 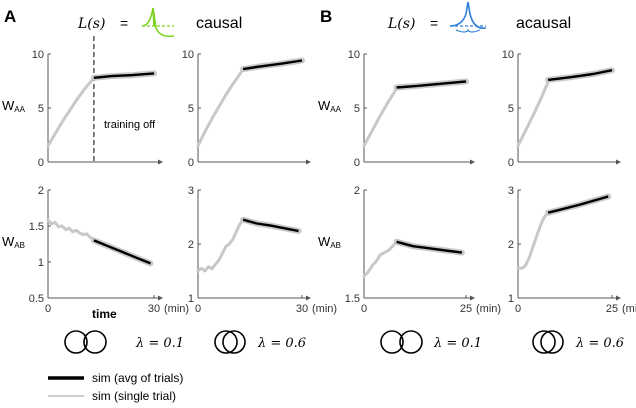 What do you see at coordinates (572, 250) in the screenshot?
I see `chart-8: 1 2 3 0 25 (min)` at bounding box center [572, 250].